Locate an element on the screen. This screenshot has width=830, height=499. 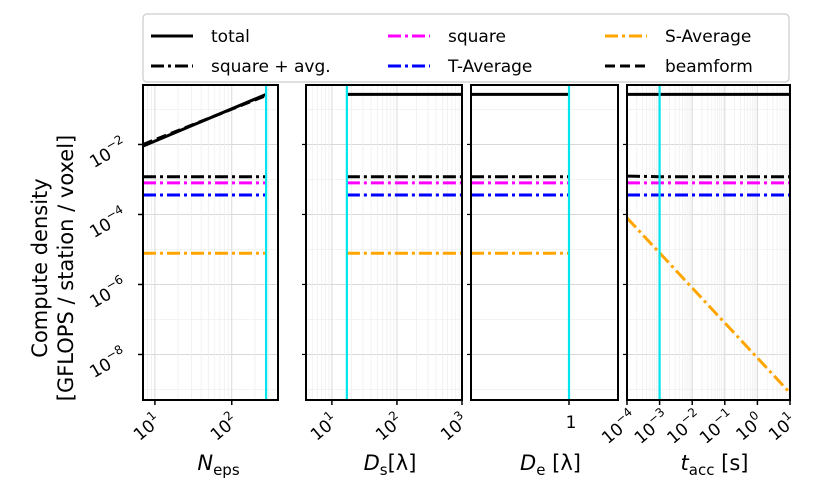
series-line-s-average is located at coordinates (708, 305).